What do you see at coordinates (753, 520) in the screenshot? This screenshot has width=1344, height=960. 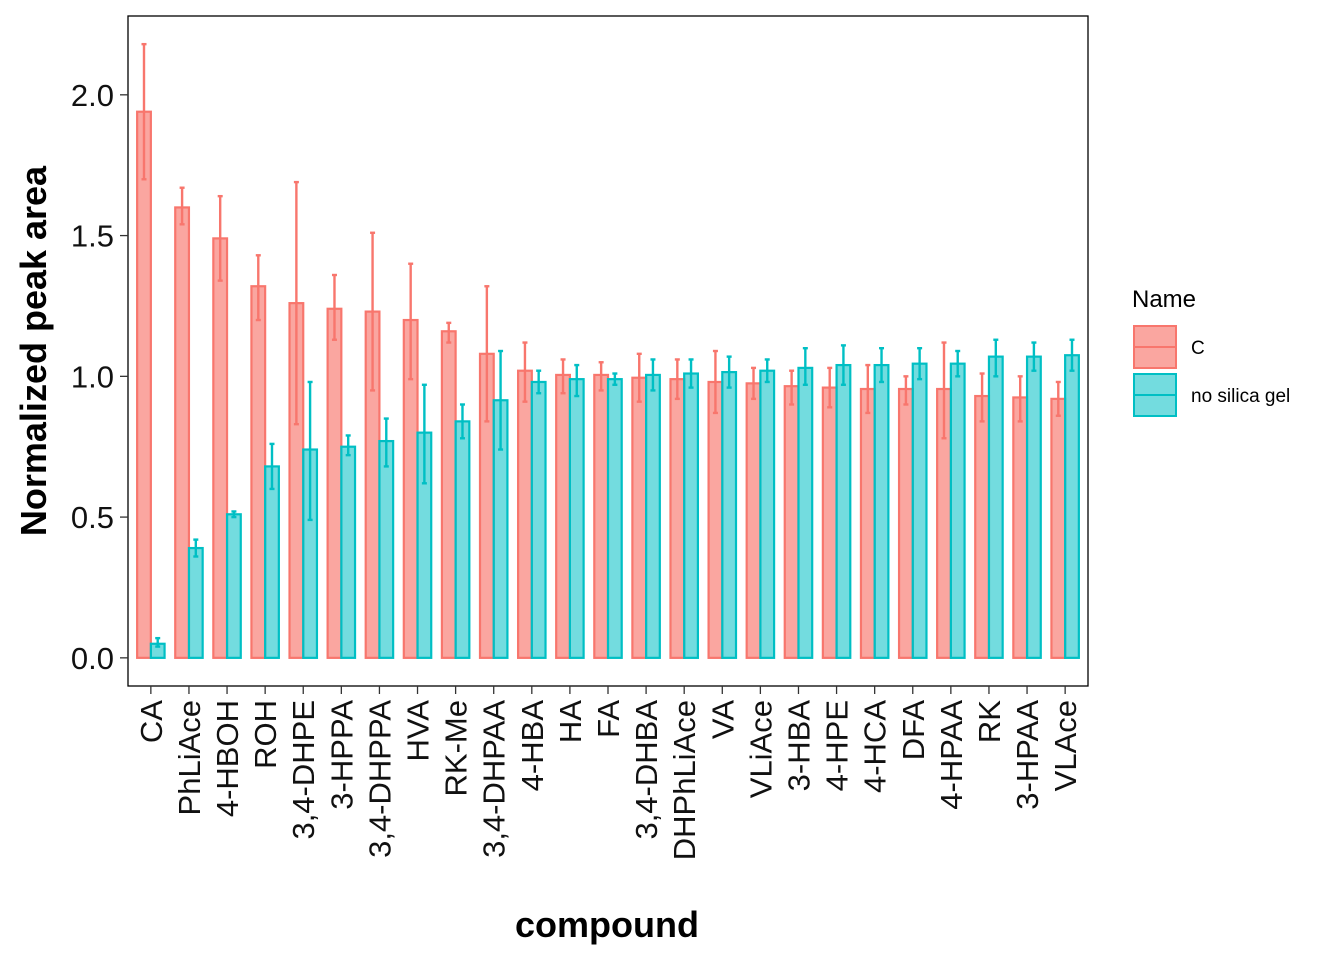 I see `bar-c-vliace` at bounding box center [753, 520].